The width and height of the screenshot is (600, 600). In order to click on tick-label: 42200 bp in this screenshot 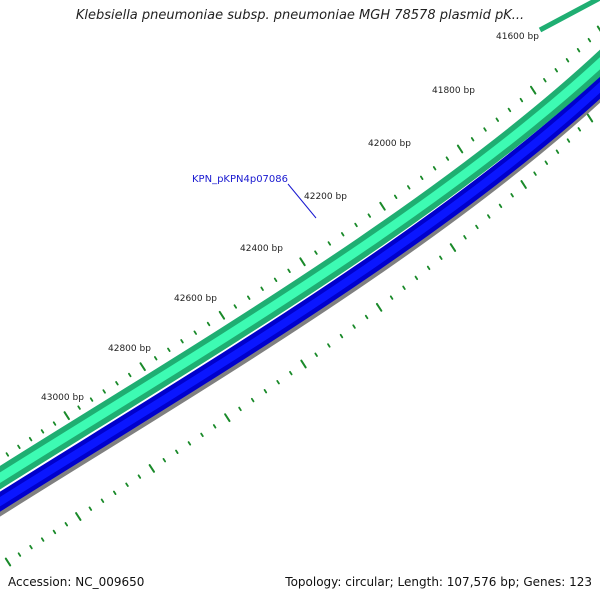, I will do `click(325, 197)`.